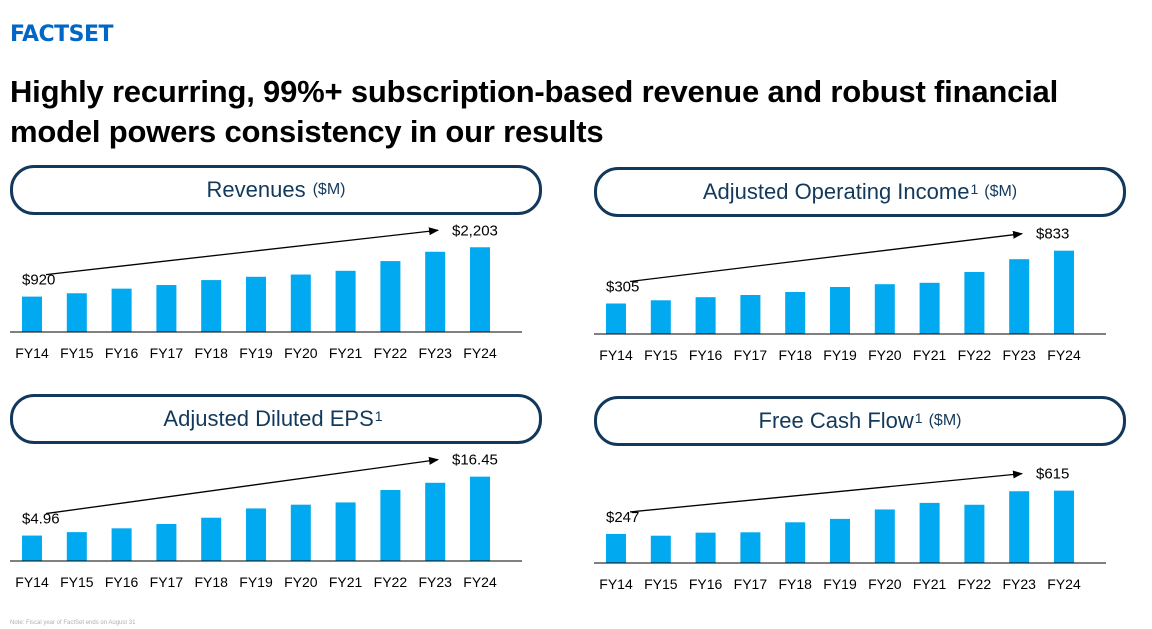 The image size is (1152, 629). I want to click on eps-pill: Adjusted Diluted EPS 1, so click(276, 419).